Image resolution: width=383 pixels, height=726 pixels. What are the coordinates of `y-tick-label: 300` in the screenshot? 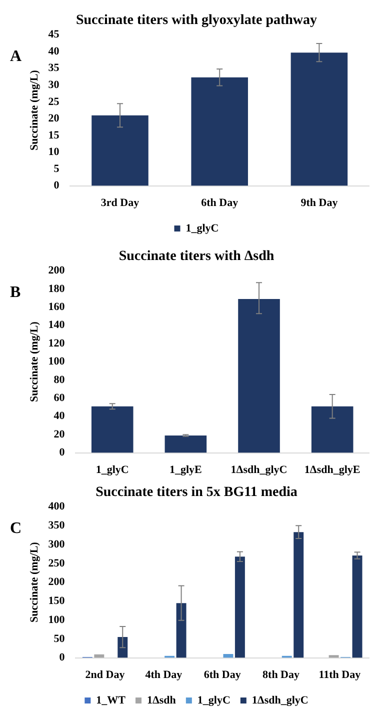 It's located at (57, 544).